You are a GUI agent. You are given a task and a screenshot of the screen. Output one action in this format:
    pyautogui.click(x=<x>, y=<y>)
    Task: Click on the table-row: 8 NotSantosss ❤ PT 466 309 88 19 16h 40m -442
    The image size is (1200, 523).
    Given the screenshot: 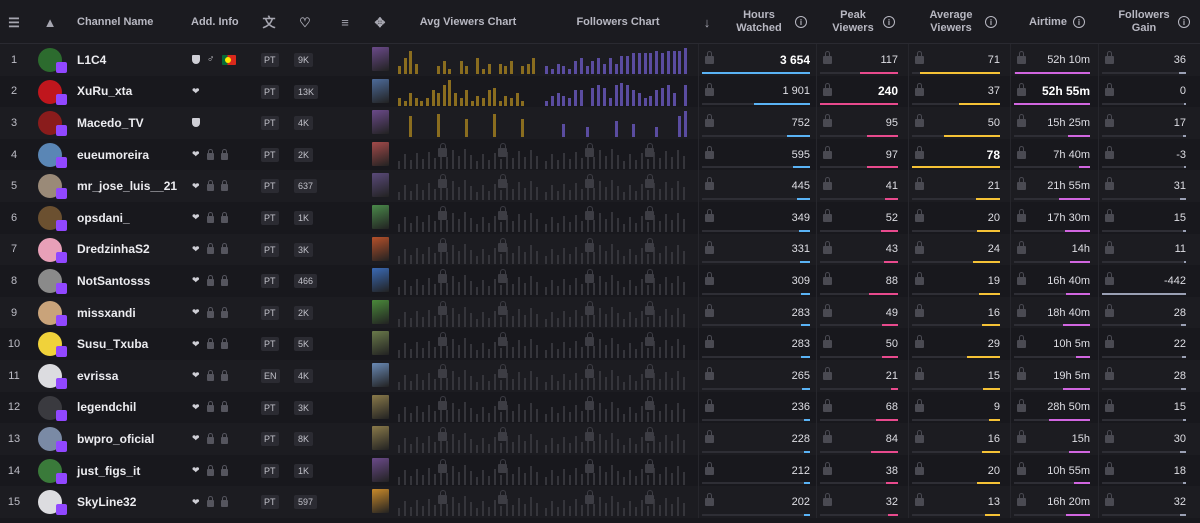 What is the action you would take?
    pyautogui.click(x=600, y=281)
    